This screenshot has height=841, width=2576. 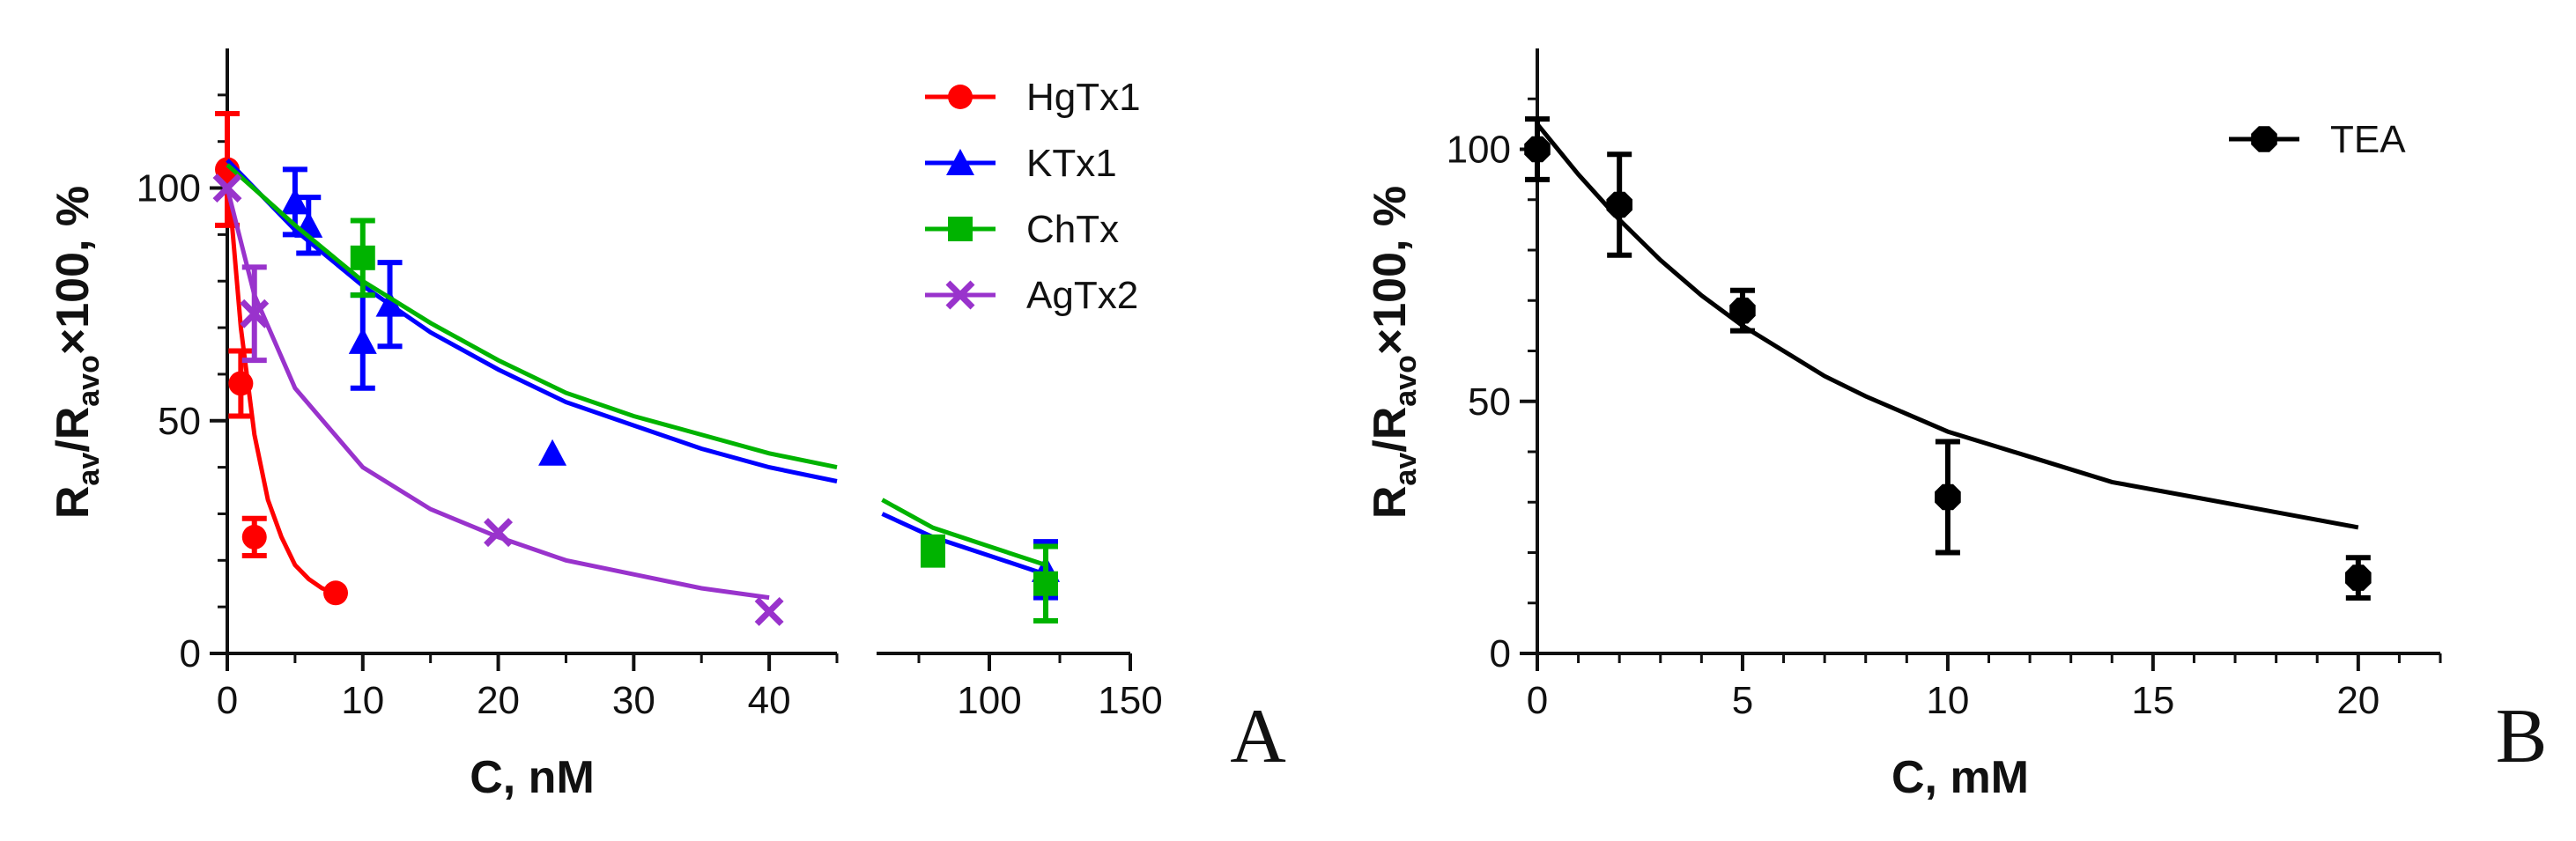 I want to click on x-axis-title: C, nM, so click(x=533, y=777).